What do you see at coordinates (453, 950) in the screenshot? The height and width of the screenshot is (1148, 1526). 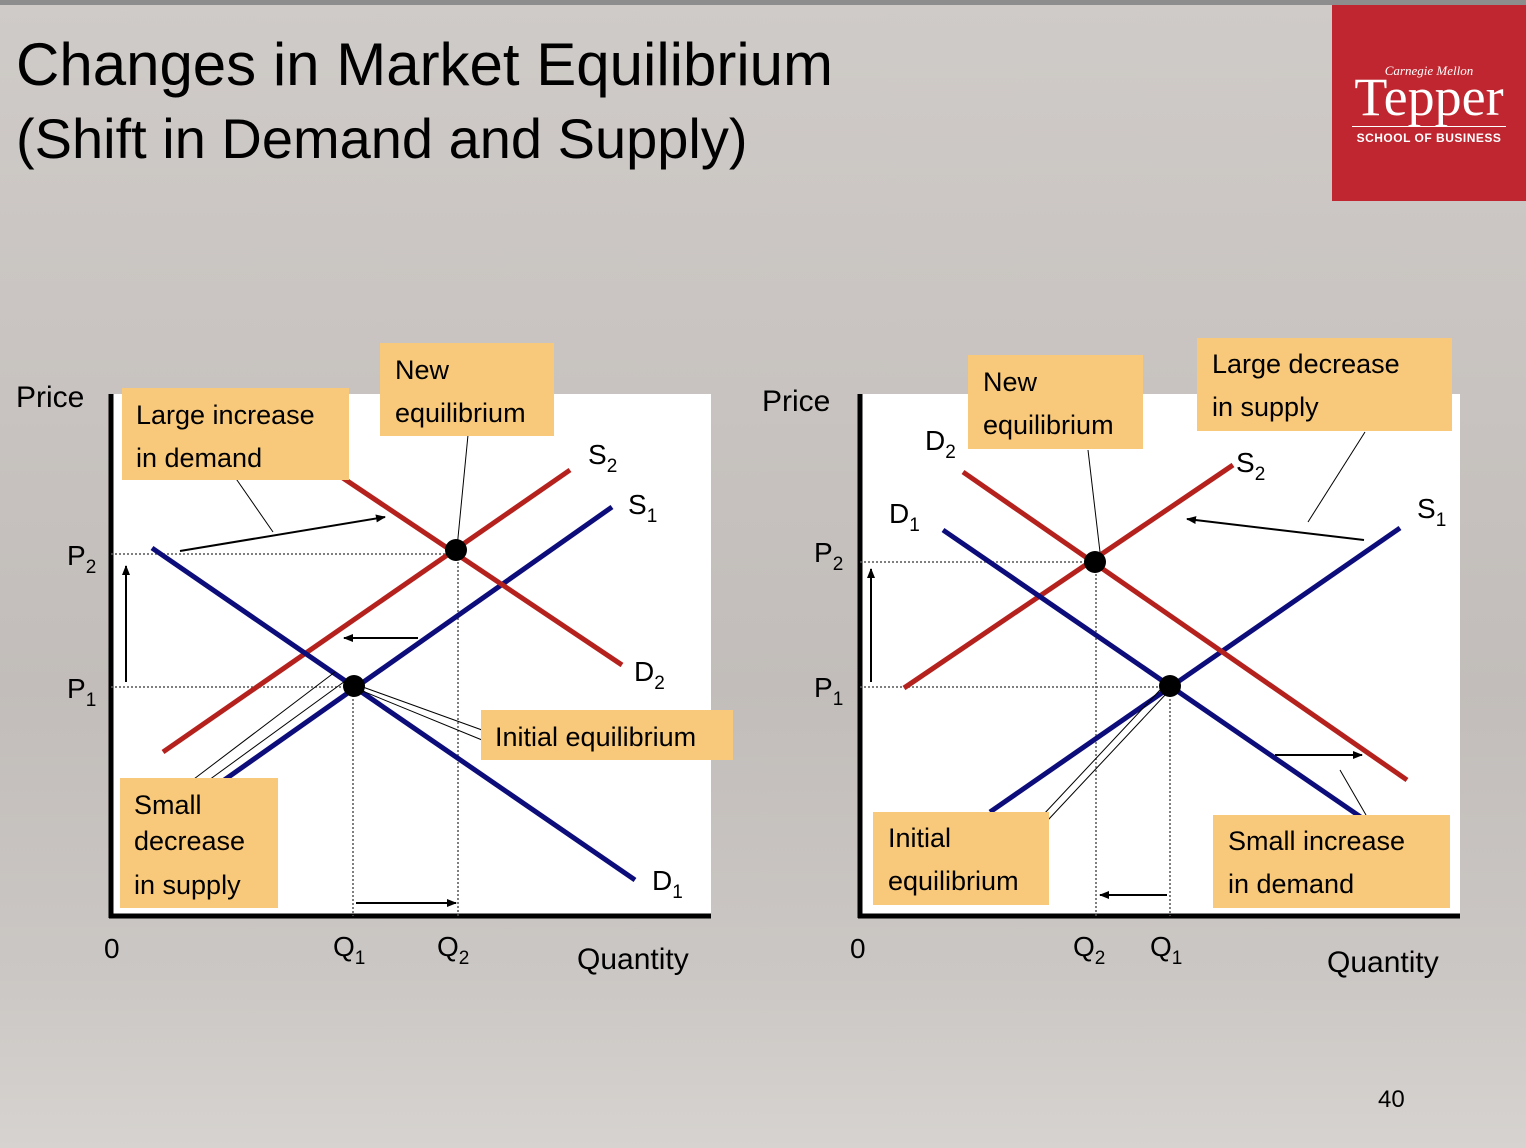 I see `left-q2-label: Q2` at bounding box center [453, 950].